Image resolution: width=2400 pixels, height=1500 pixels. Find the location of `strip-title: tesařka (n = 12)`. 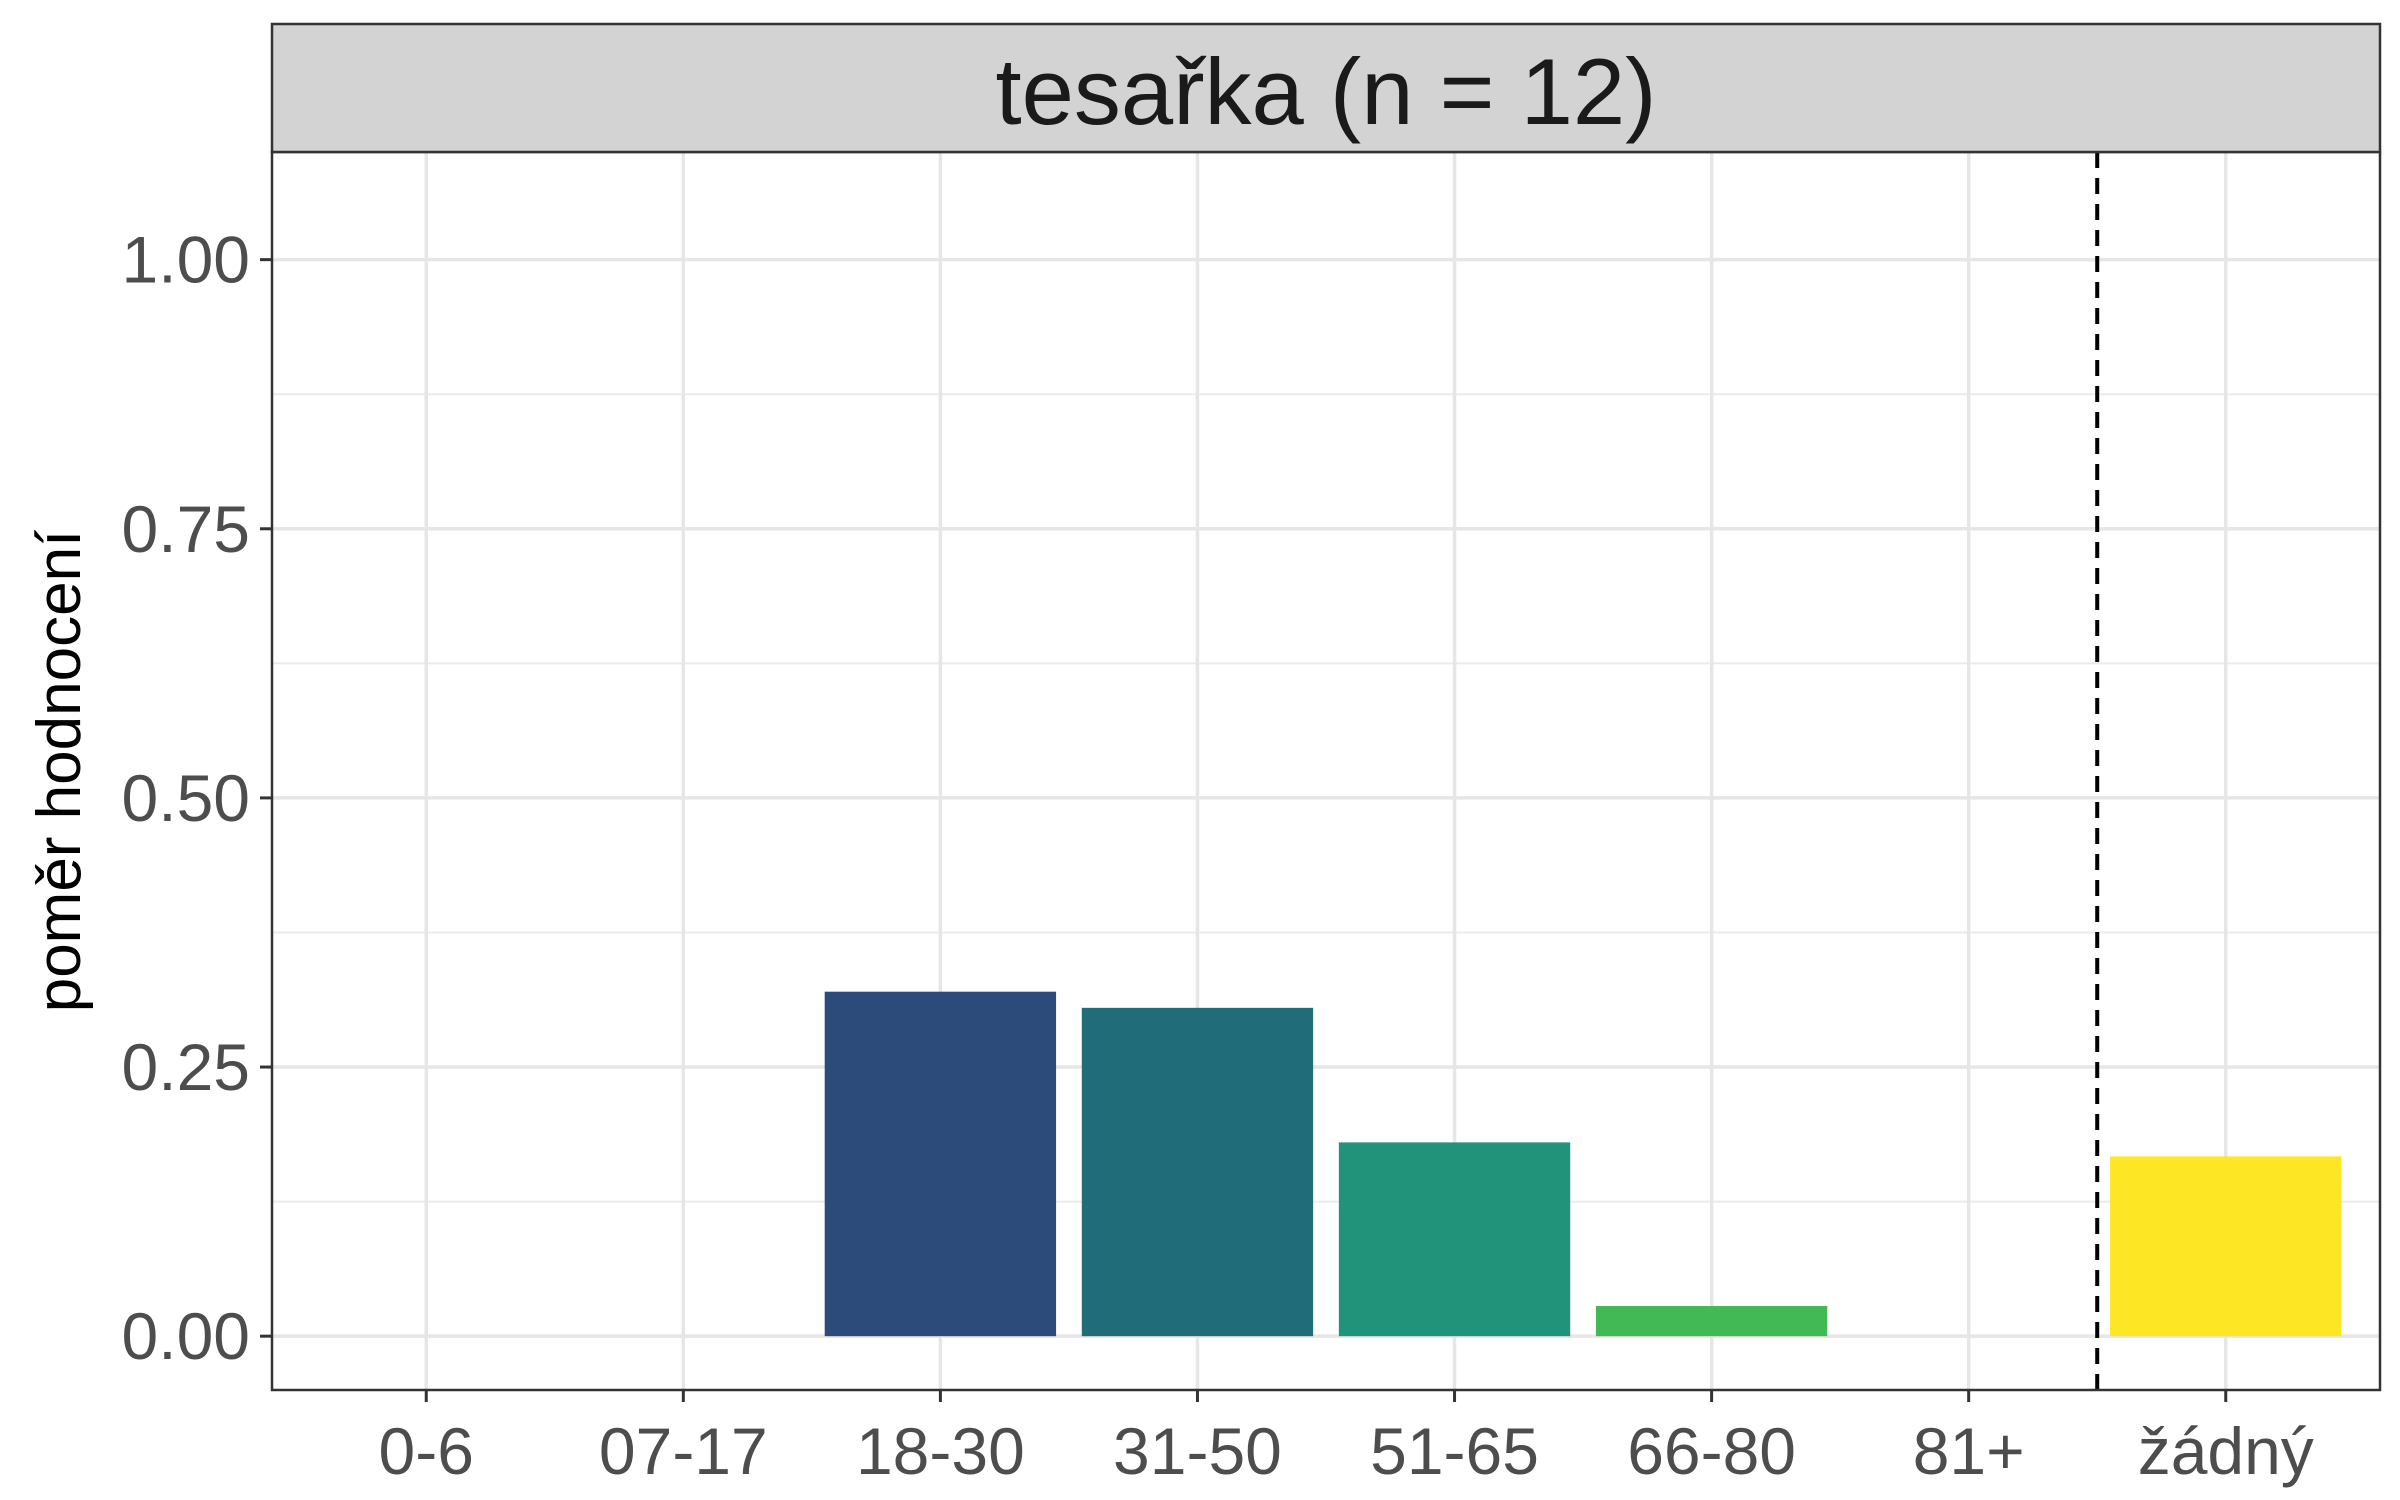

strip-title: tesařka (n = 12) is located at coordinates (1326, 91).